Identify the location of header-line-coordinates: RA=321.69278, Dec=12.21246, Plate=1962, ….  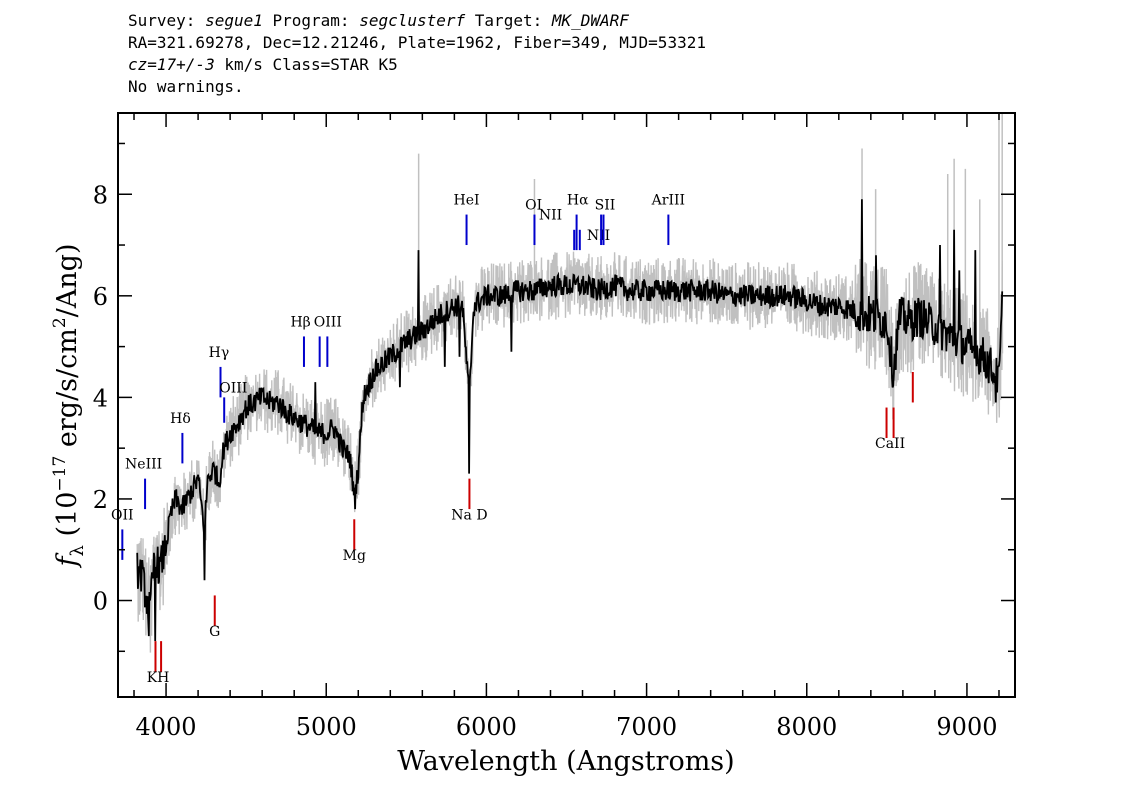
(417, 42).